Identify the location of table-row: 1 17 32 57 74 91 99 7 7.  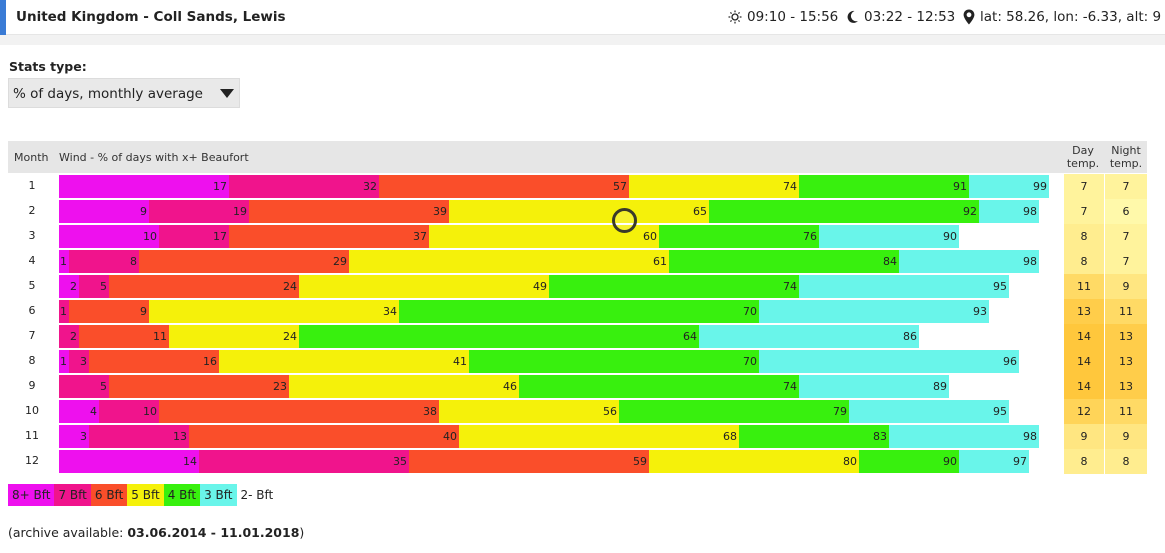
(577, 186).